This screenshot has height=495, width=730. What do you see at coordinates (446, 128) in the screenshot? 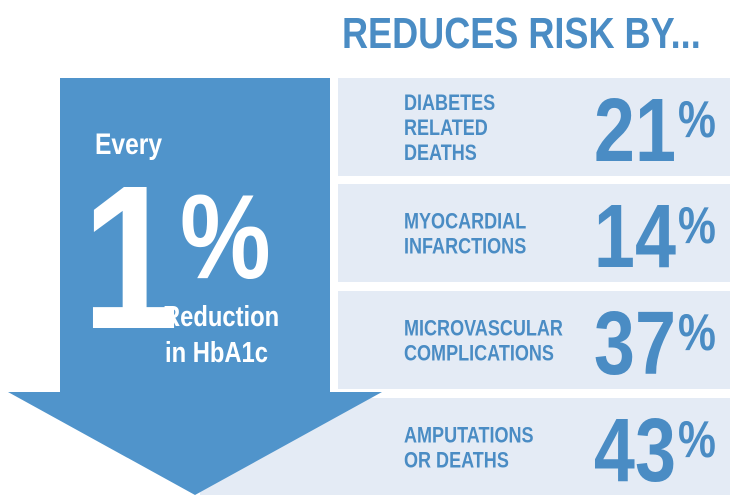
I see `row-label: RELATED` at bounding box center [446, 128].